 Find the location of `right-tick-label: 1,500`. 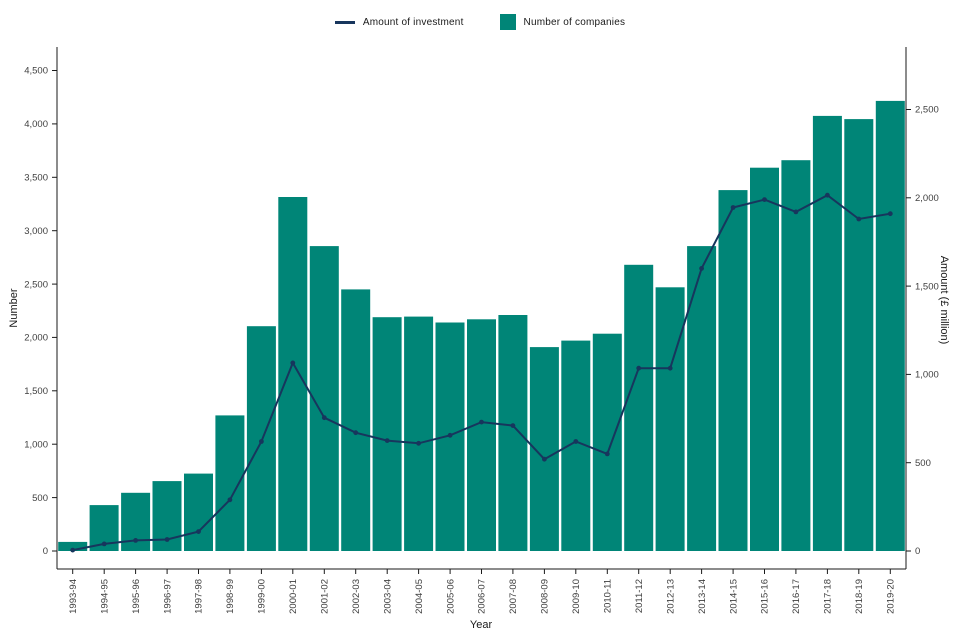

right-tick-label: 1,500 is located at coordinates (927, 286).